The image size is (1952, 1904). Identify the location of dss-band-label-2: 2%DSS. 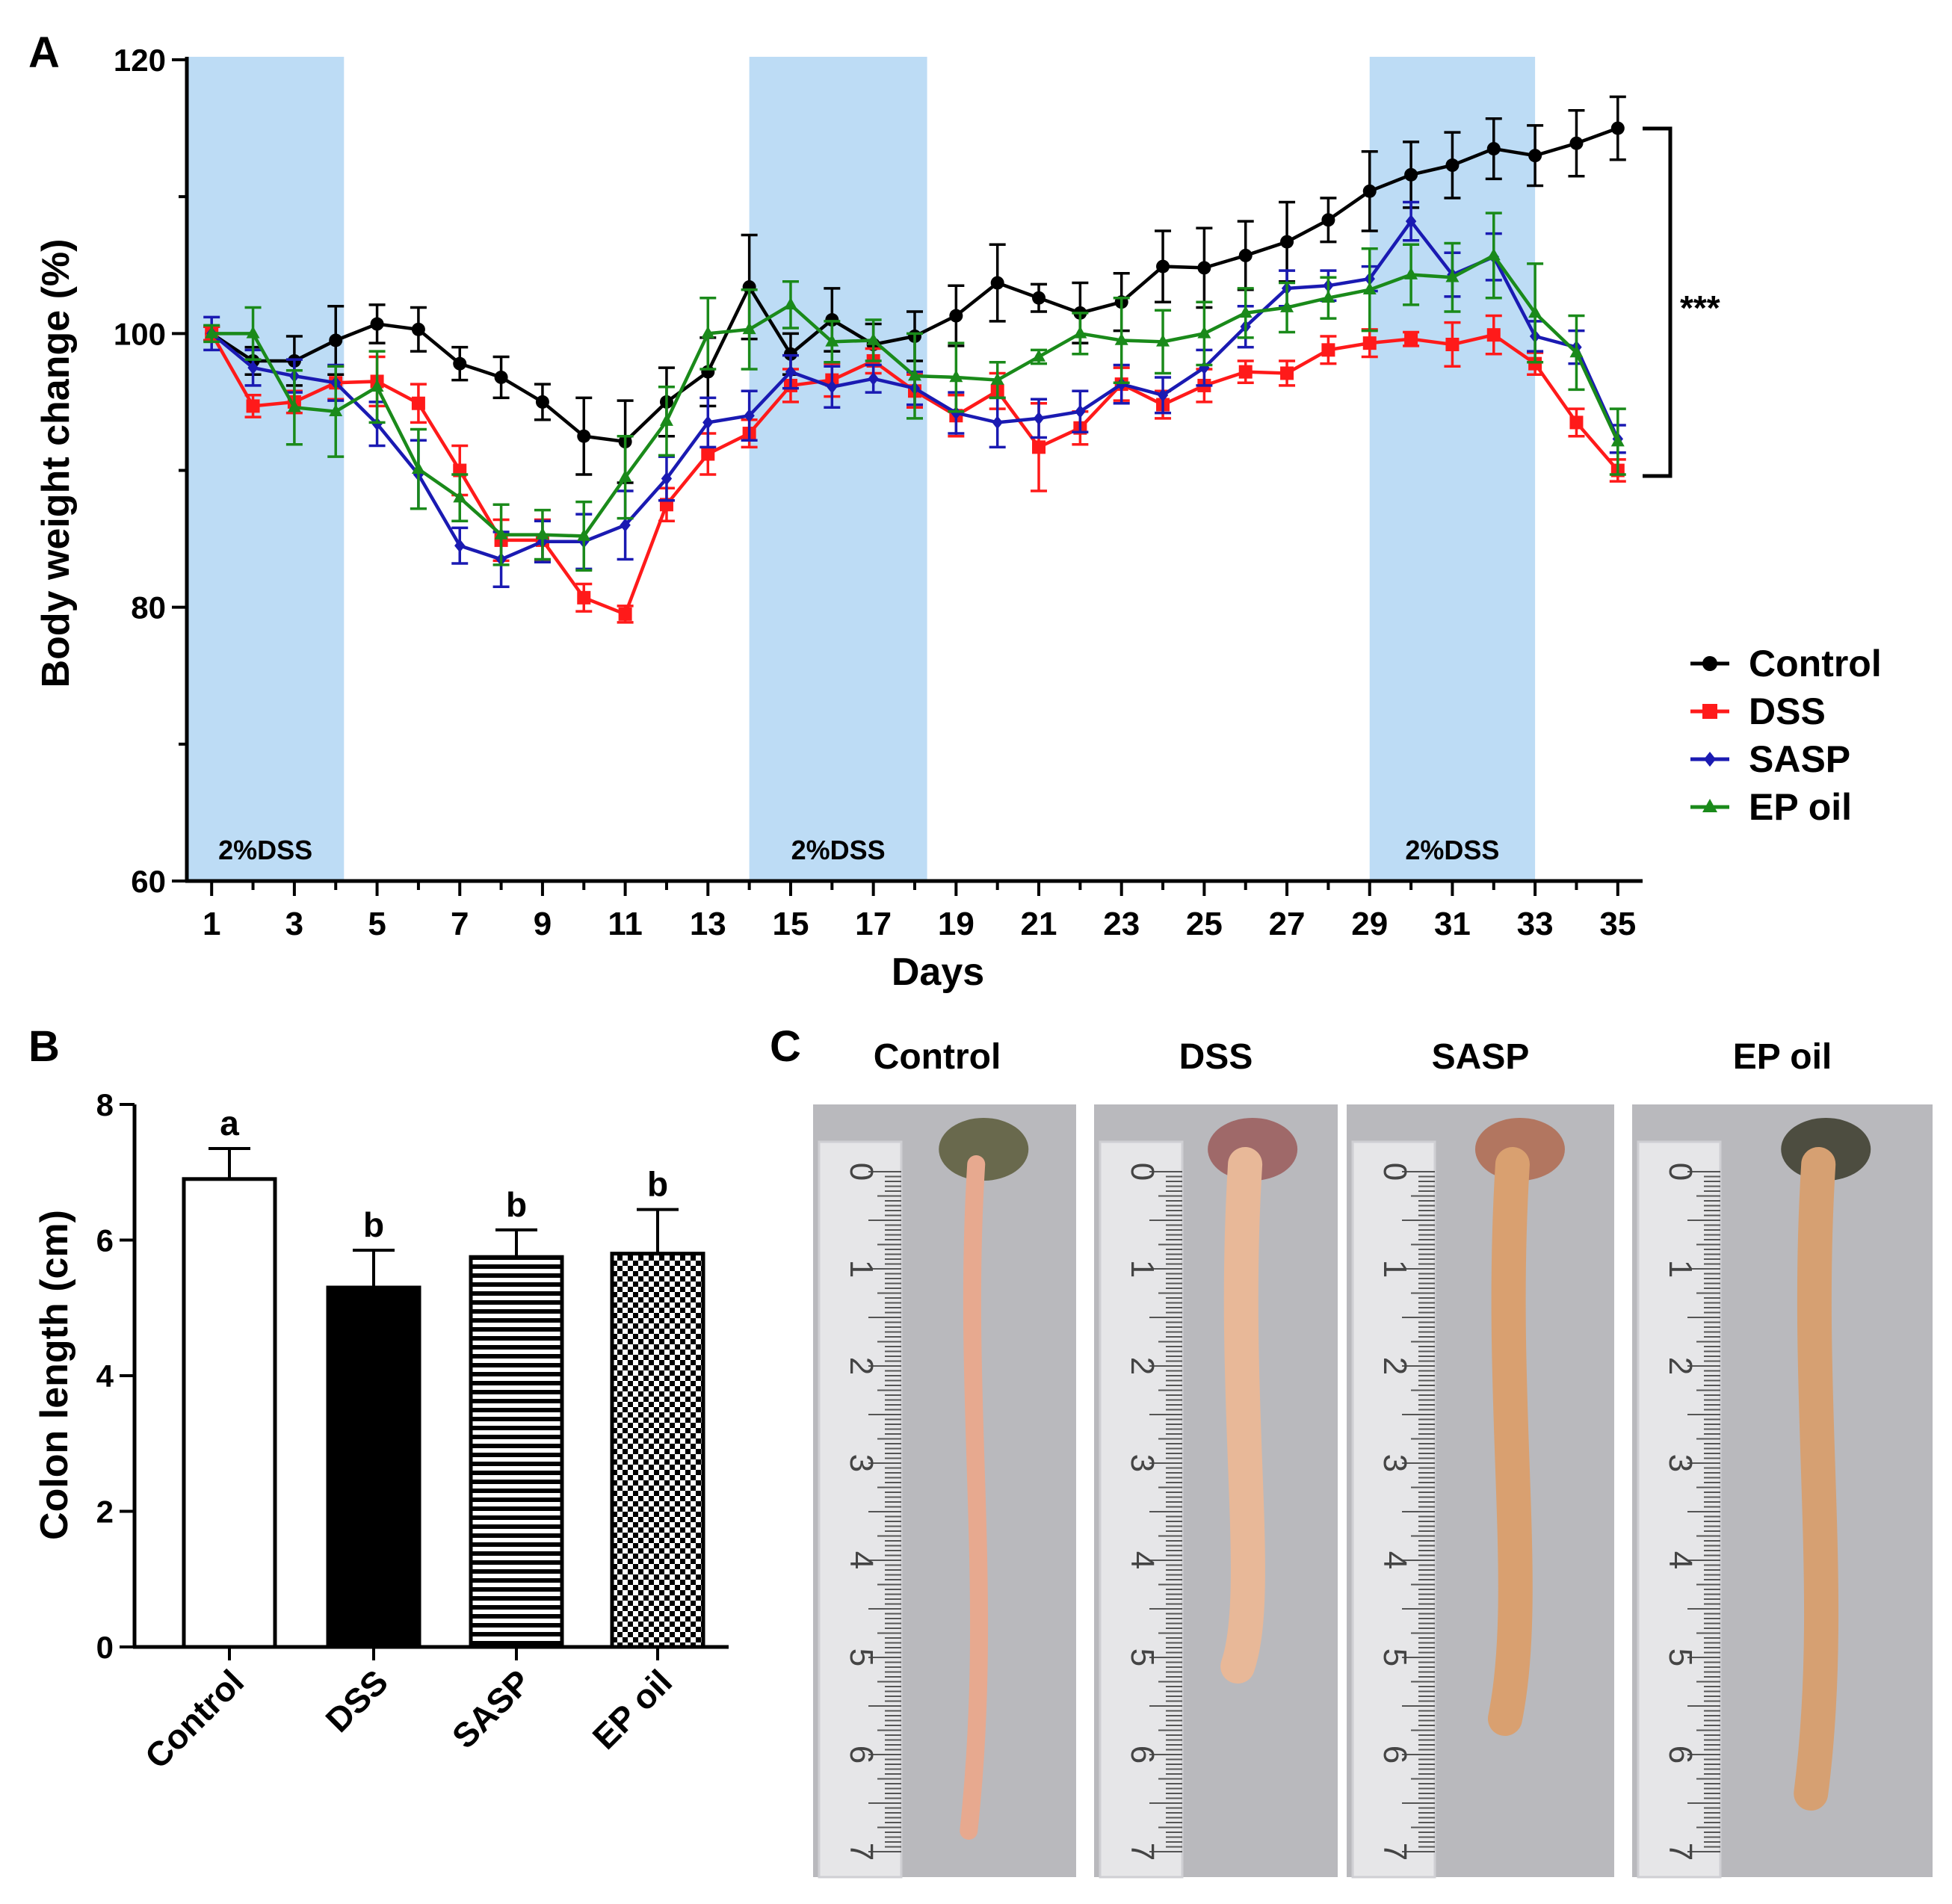
(838, 850).